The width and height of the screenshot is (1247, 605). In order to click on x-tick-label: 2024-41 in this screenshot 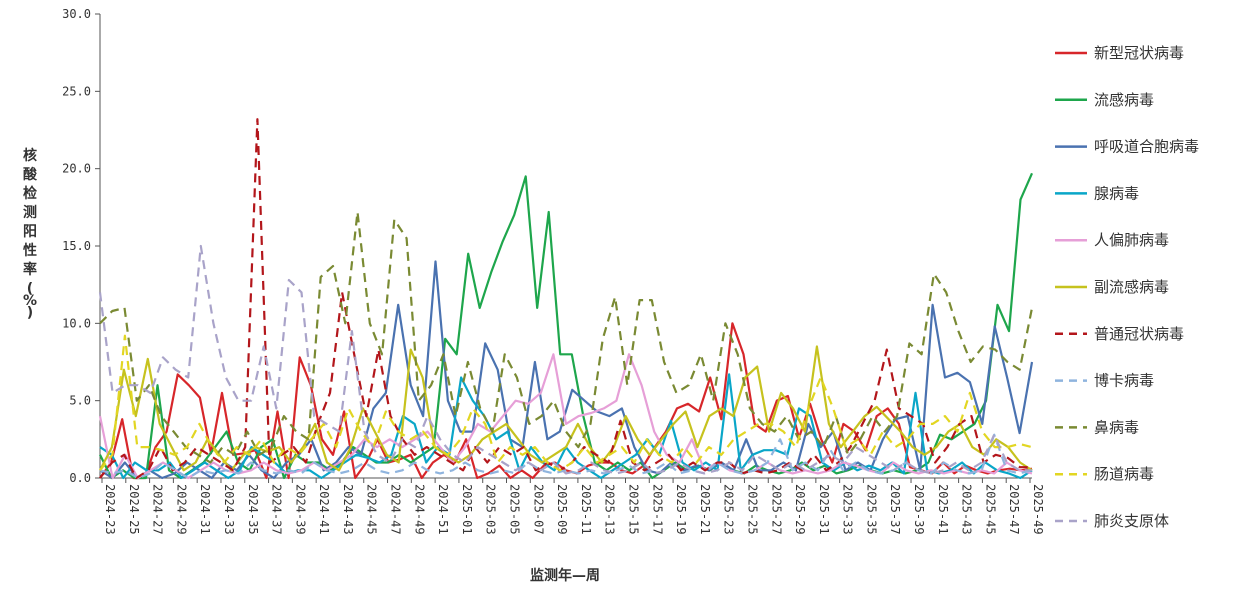, I will do `click(324, 509)`.